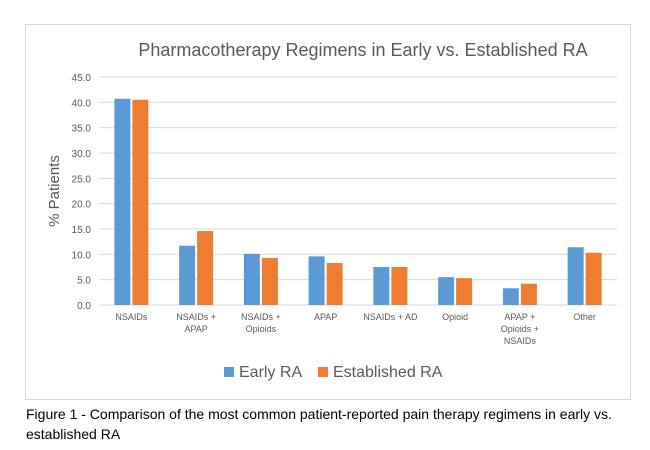  Describe the element at coordinates (270, 372) in the screenshot. I see `legend-label-early-ra: Early RA` at that location.